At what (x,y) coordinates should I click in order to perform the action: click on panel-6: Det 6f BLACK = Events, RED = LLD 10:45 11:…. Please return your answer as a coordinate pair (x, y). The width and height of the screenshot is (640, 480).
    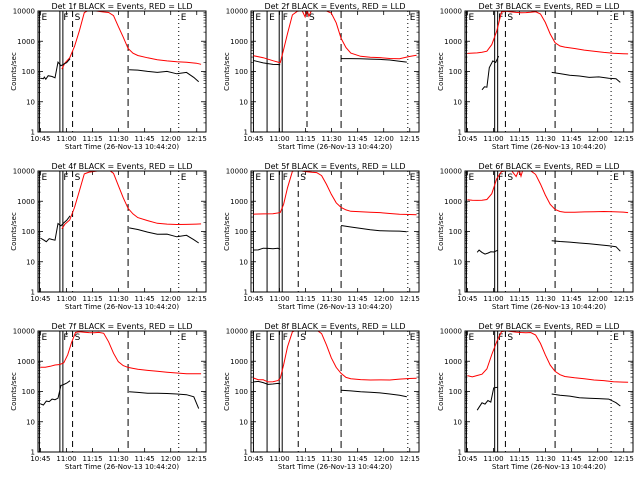
    Looking at the image, I should click on (535, 236).